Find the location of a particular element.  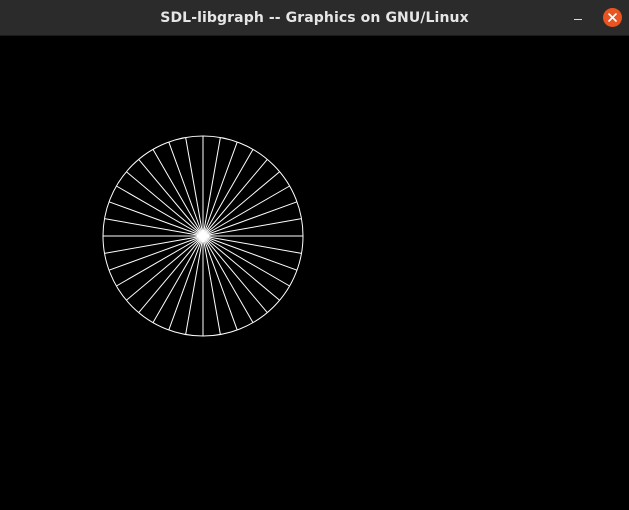

drawing-surface is located at coordinates (203, 236).